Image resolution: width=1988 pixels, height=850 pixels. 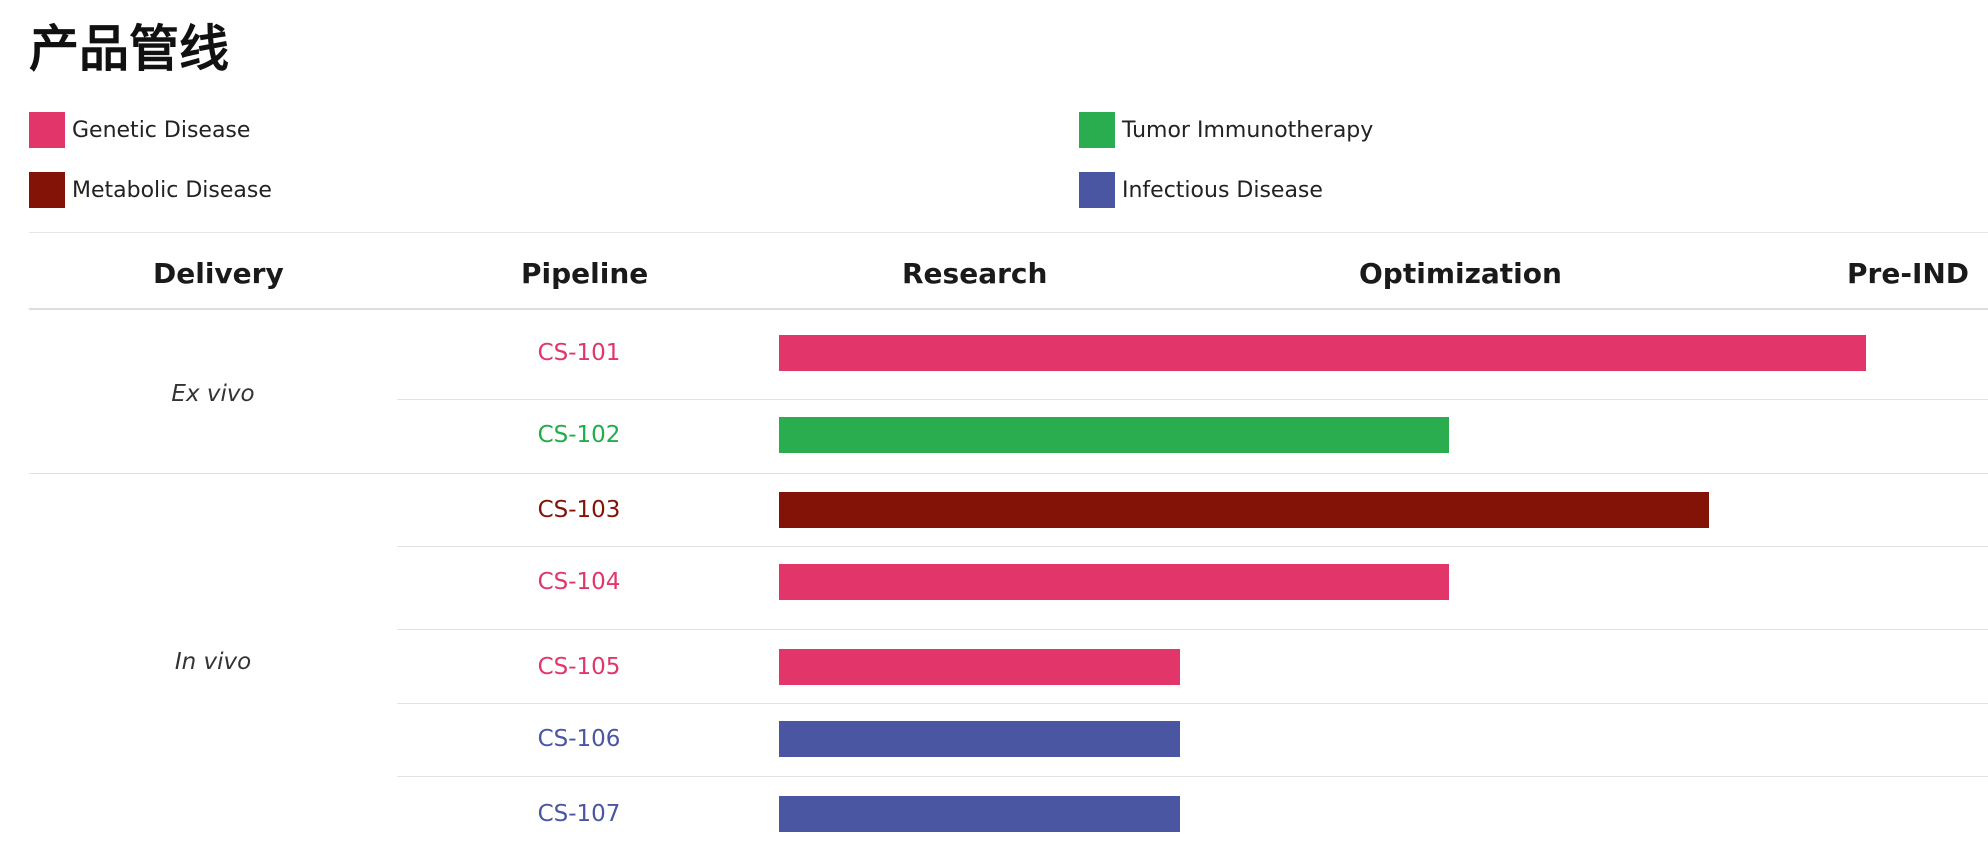 I want to click on legend-swatch-infectious-disease, so click(x=1097, y=190).